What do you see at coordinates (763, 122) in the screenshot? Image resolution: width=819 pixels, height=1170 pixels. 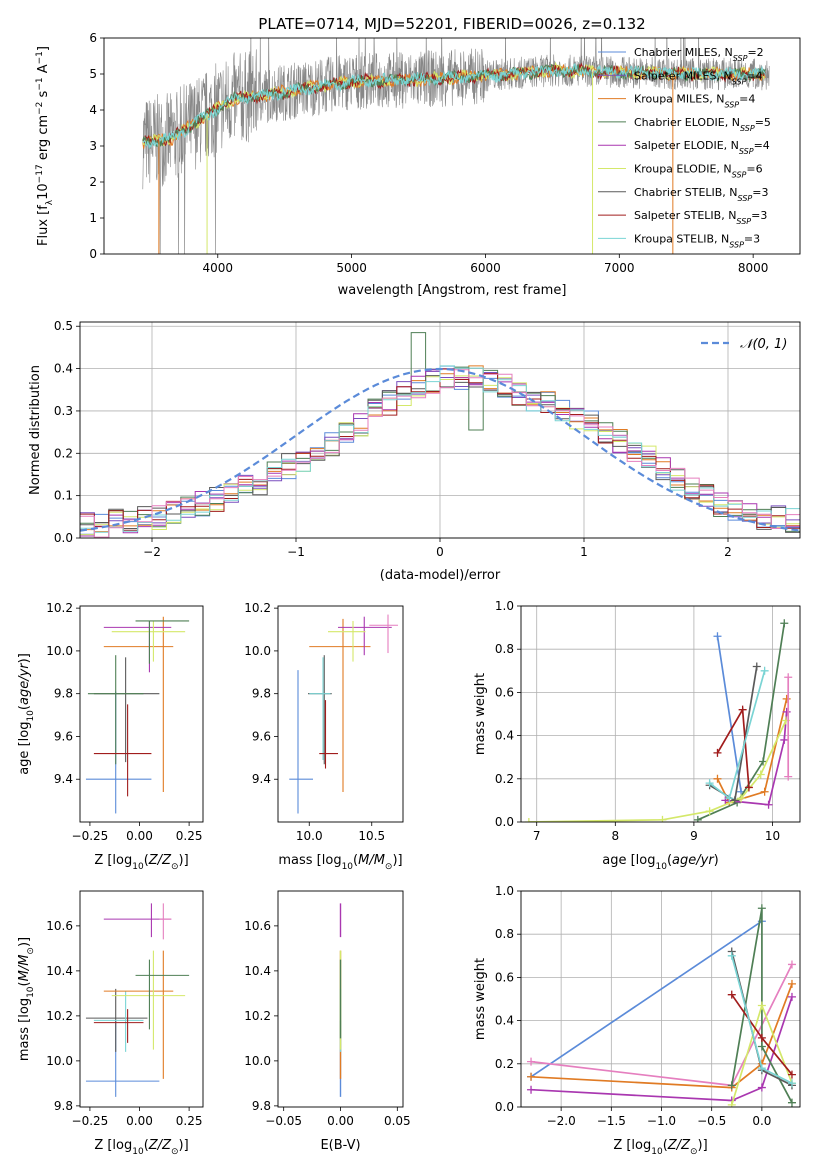 I see `legend-tail: =5` at bounding box center [763, 122].